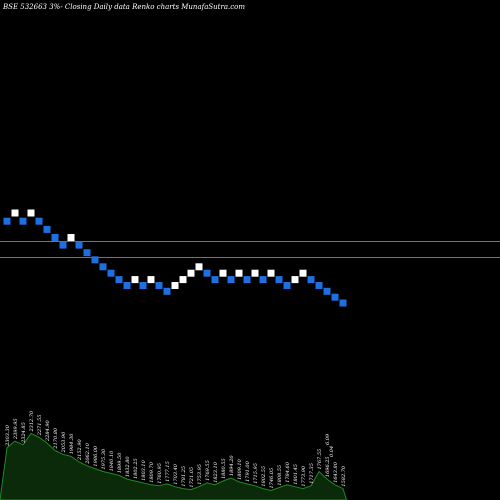  I want to click on volume-area, so click(174, 466).